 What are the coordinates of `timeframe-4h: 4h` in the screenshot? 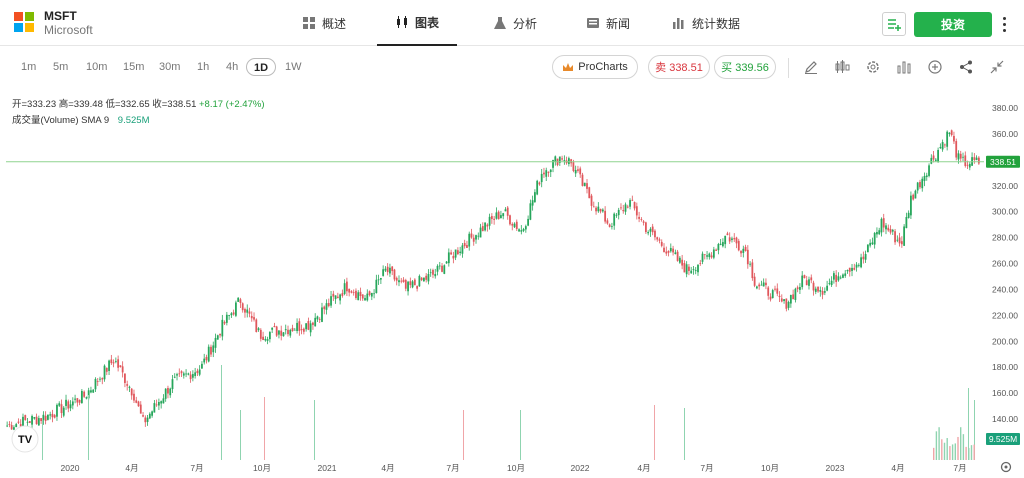 It's located at (232, 67).